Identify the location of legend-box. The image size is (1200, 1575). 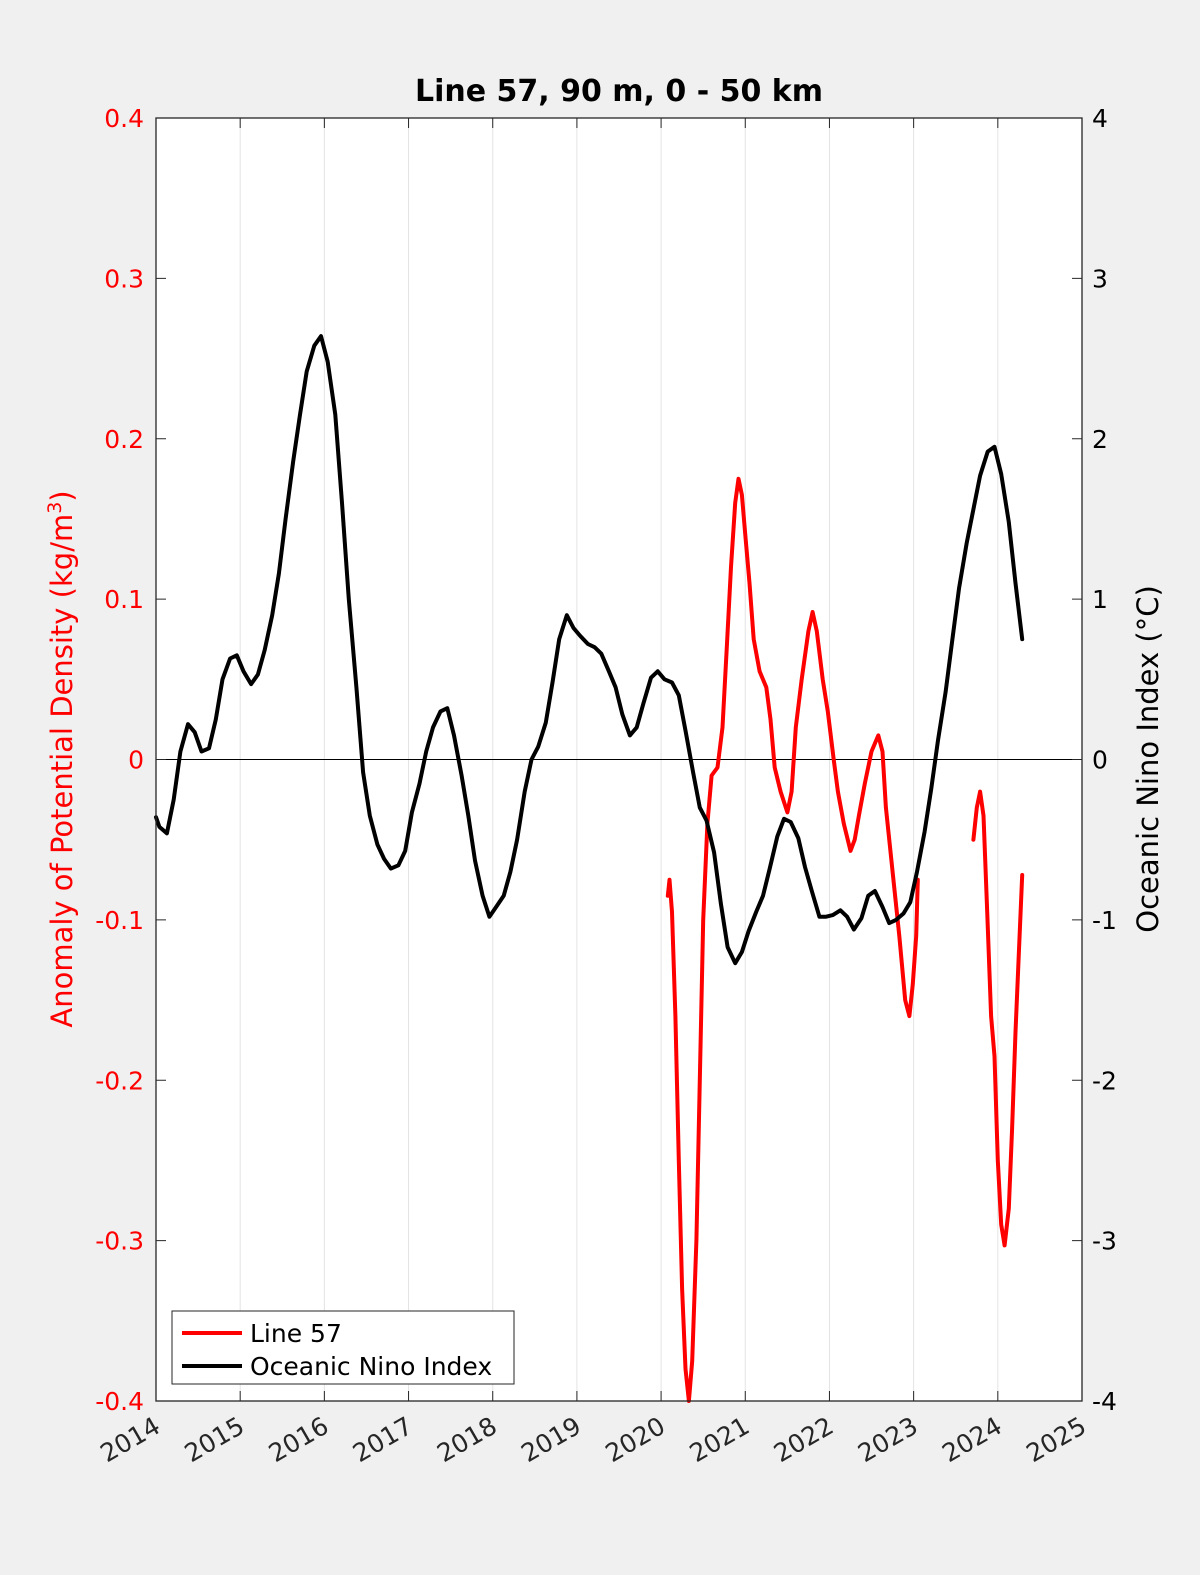
(343, 1347).